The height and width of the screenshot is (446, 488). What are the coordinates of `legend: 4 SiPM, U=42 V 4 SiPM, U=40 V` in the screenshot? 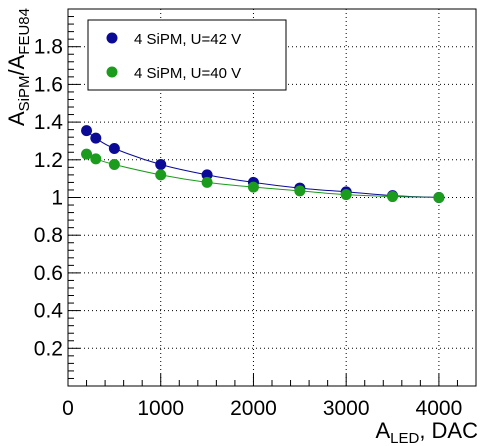 It's located at (187, 55).